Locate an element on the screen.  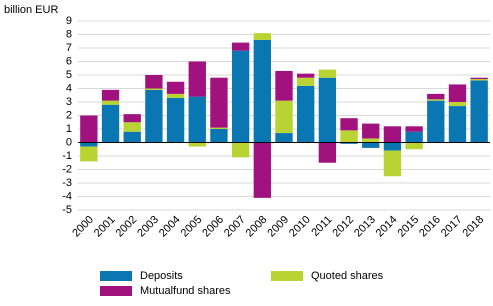
y-tick-label: -3 is located at coordinates (67, 183).